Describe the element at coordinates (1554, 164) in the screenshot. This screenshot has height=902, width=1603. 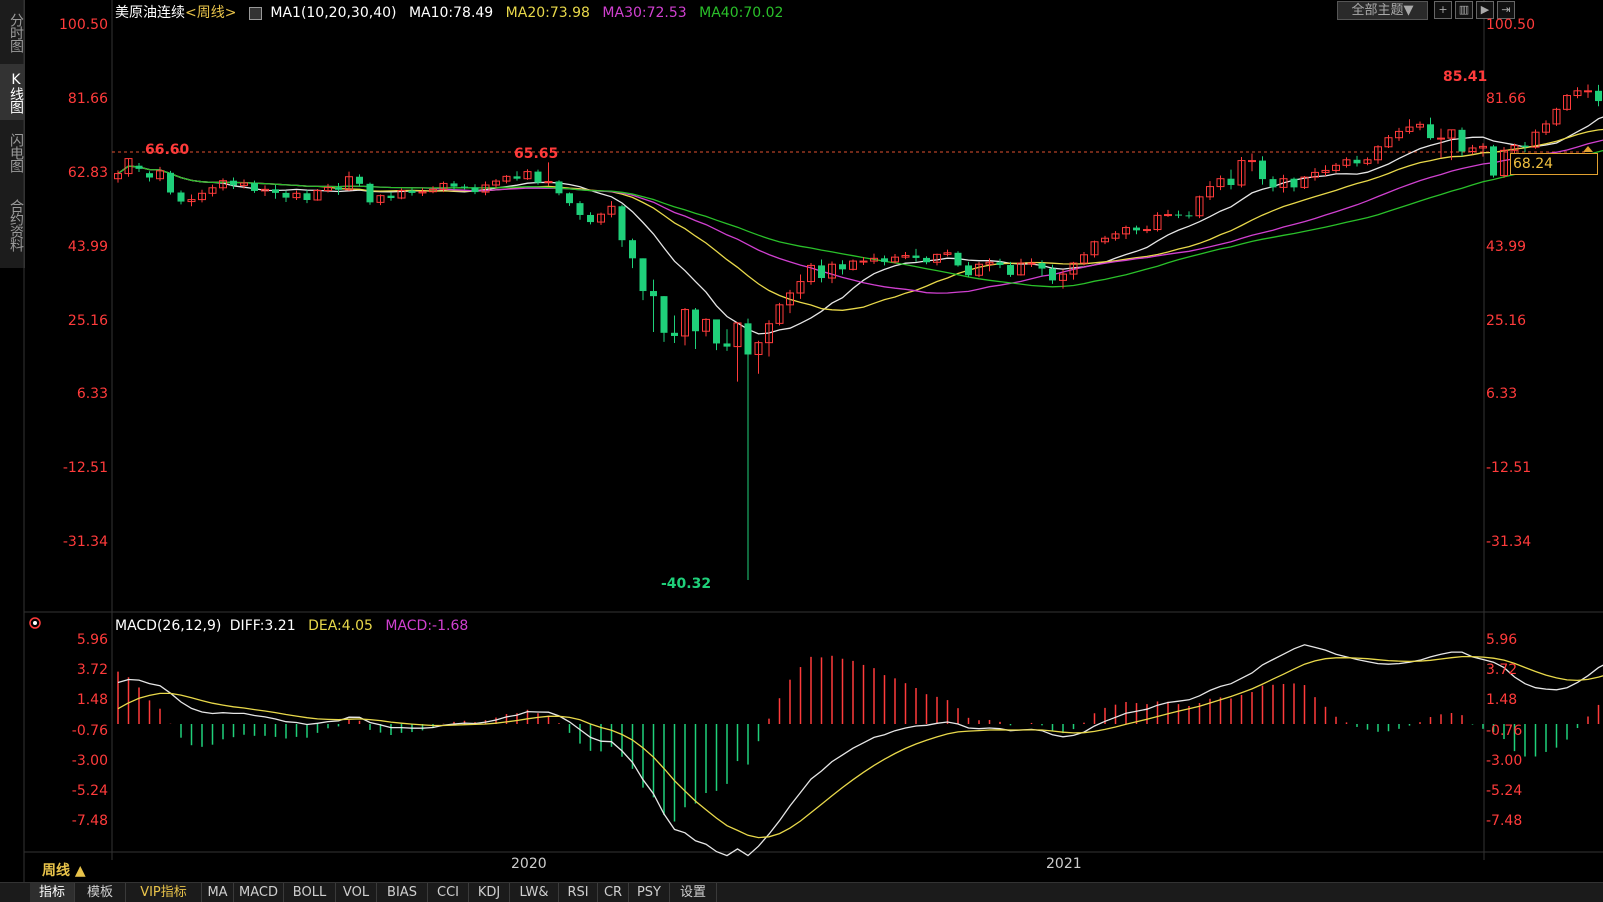
I see `current-price-box: 68.24` at that location.